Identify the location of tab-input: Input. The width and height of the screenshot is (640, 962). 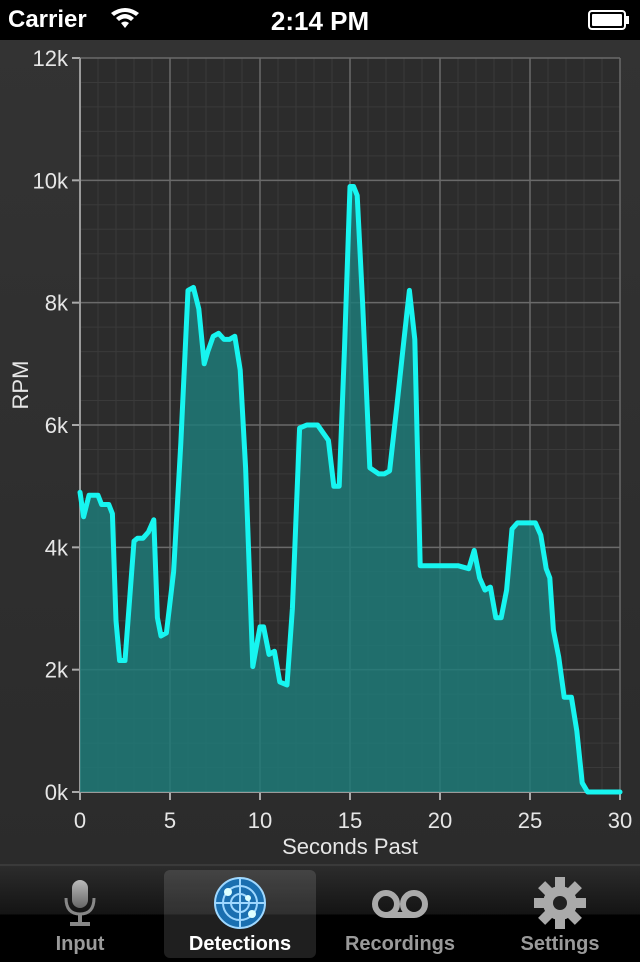
(80, 914).